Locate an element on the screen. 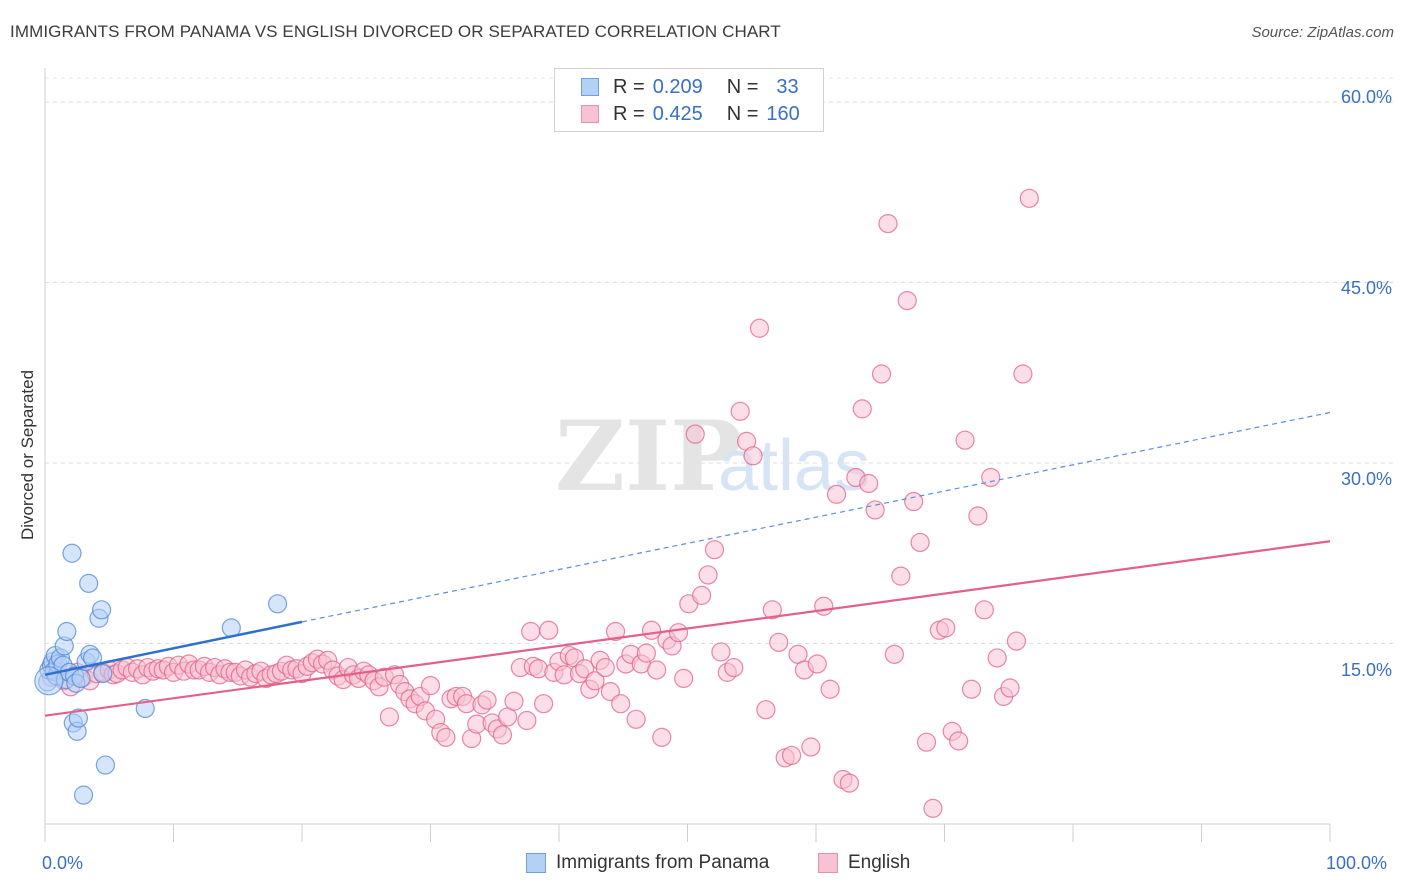 The height and width of the screenshot is (892, 1406). legend-swatch-panama is located at coordinates (536, 863).